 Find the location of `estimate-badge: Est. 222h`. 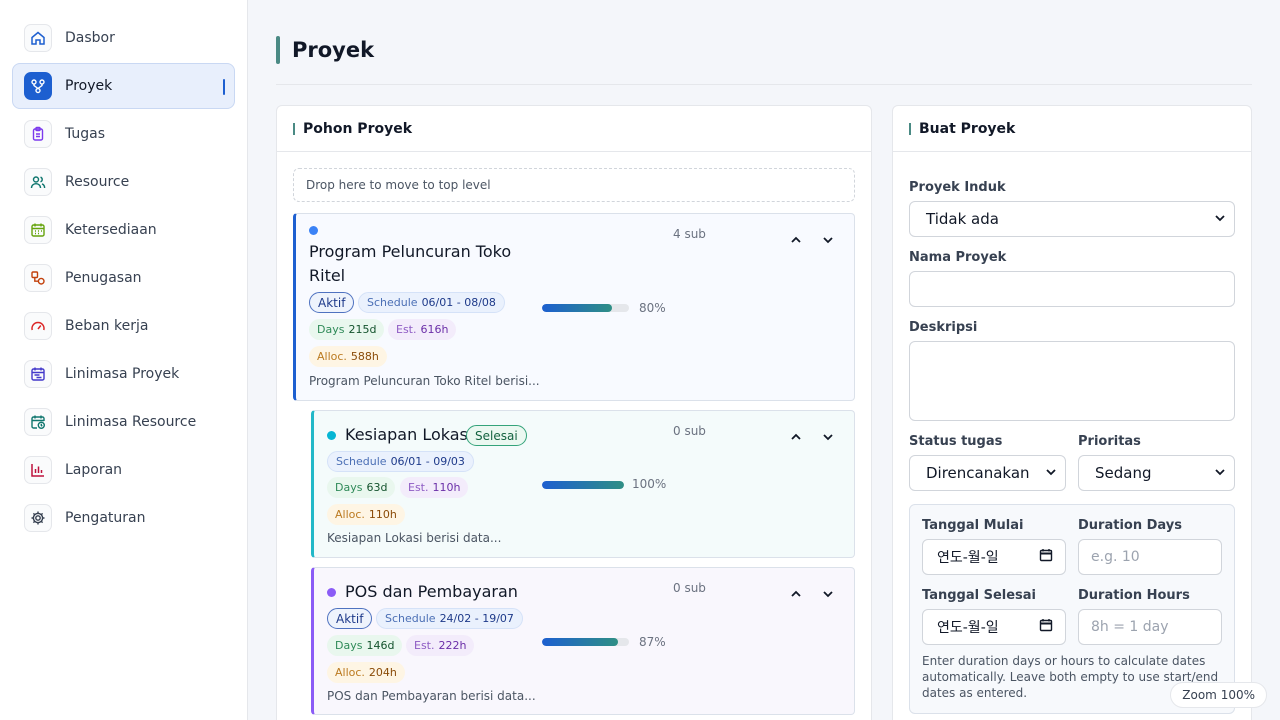

estimate-badge: Est. 222h is located at coordinates (440, 645).